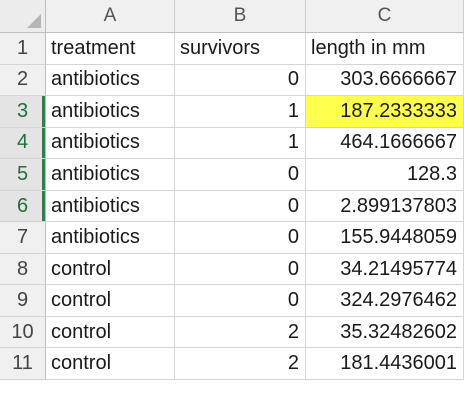 Image resolution: width=464 pixels, height=410 pixels. Describe the element at coordinates (385, 301) in the screenshot. I see `cell-c9: 324.2976462` at that location.